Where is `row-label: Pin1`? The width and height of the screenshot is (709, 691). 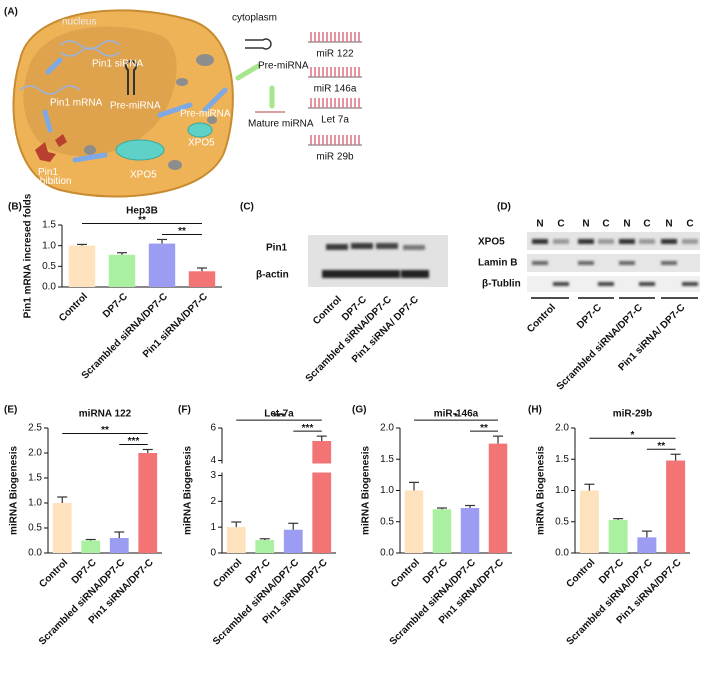 row-label: Pin1 is located at coordinates (277, 248).